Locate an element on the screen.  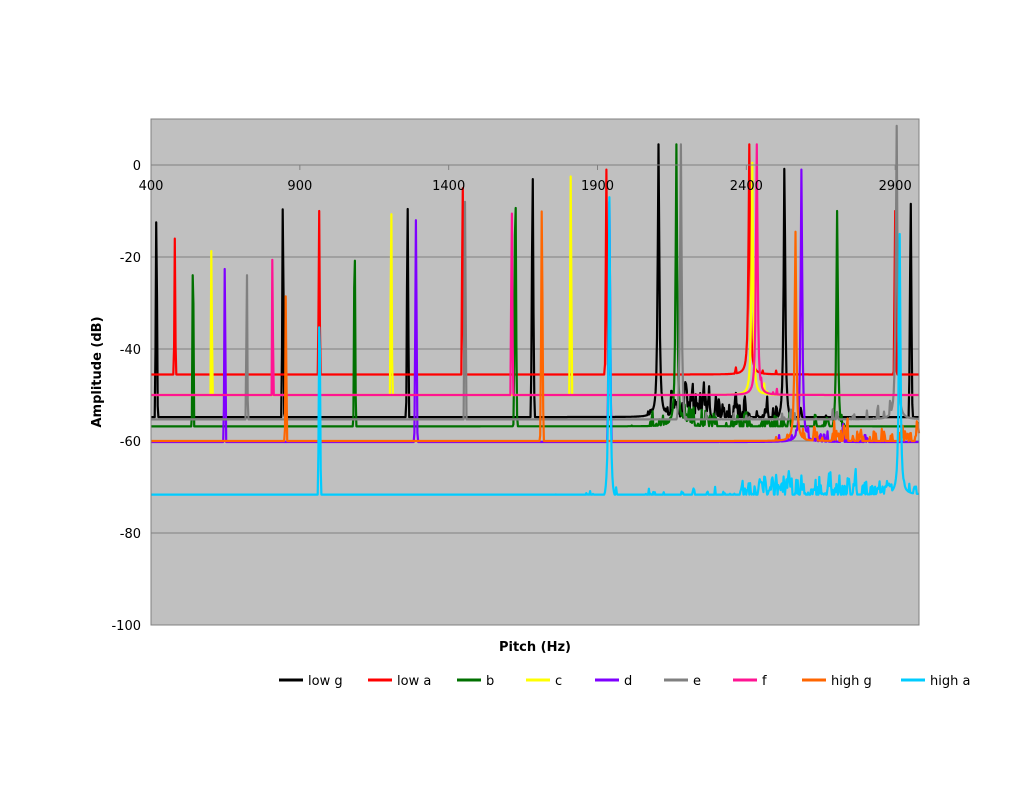
legend-label: b is located at coordinates (490, 681).